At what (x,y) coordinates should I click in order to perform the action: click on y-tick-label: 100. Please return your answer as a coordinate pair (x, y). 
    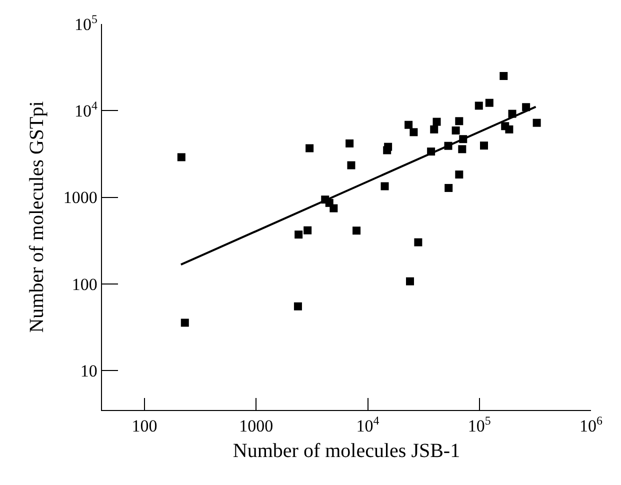
    Looking at the image, I should click on (85, 284).